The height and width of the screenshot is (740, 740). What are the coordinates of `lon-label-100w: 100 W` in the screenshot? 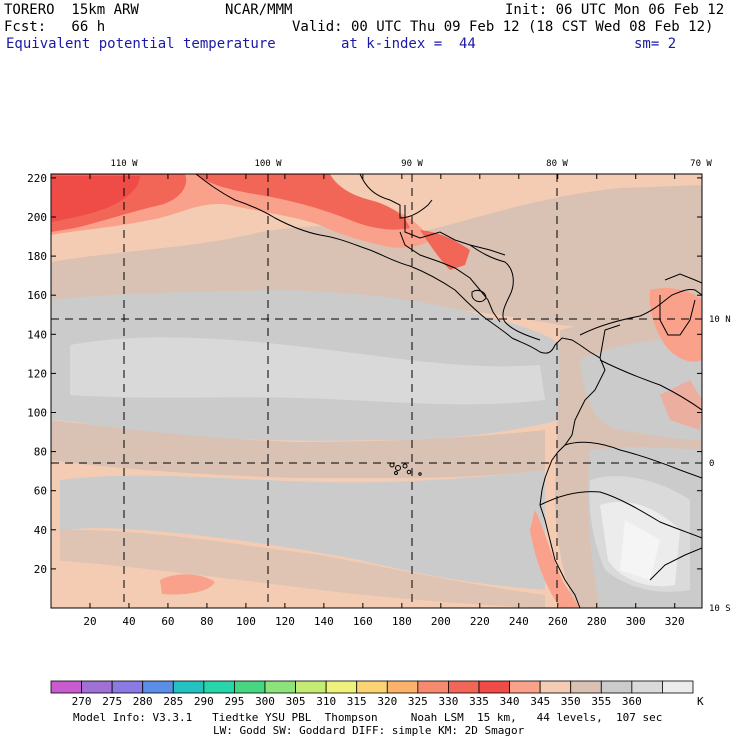 It's located at (268, 164).